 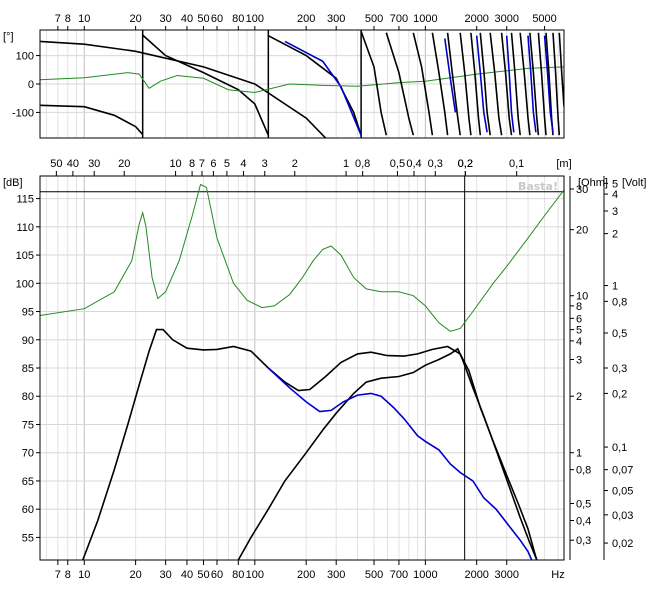 What do you see at coordinates (506, 19) in the screenshot?
I see `phase-x-tick-label: 3000` at bounding box center [506, 19].